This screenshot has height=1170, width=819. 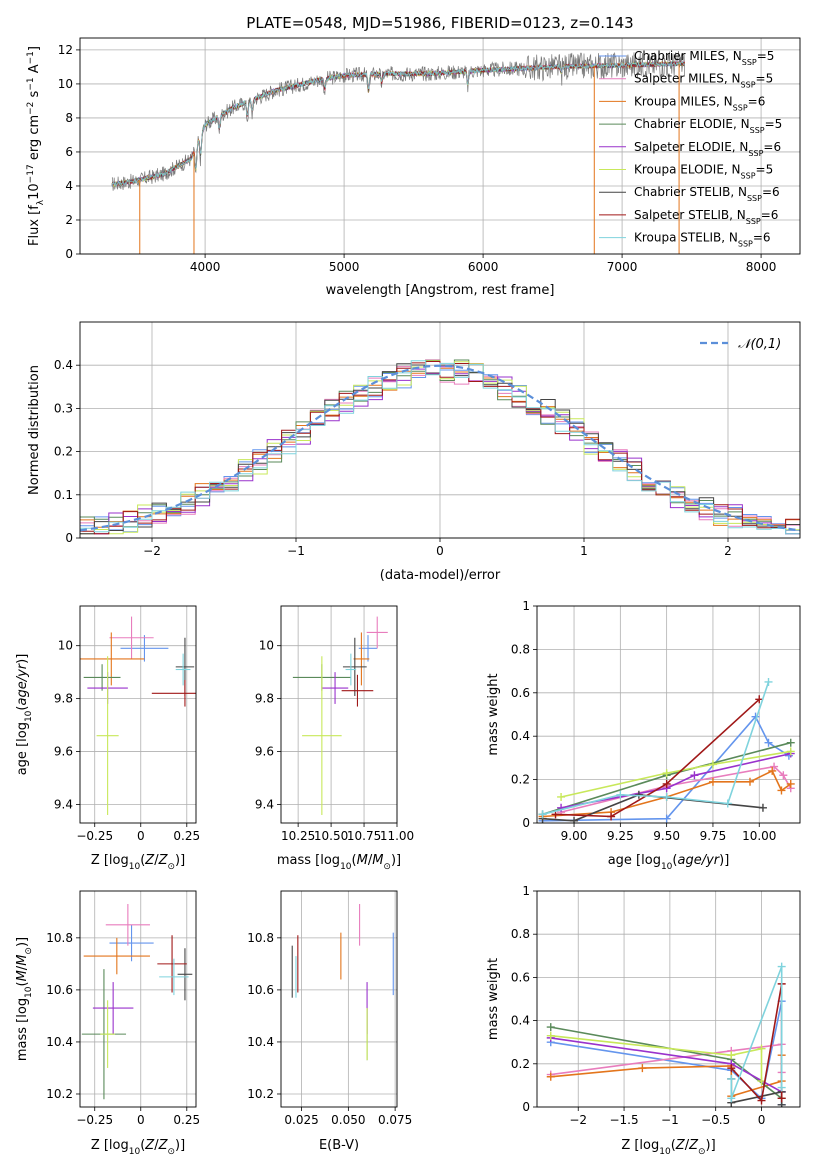 I want to click on y-tick-label: 10.2, so click(x=260, y=1094).